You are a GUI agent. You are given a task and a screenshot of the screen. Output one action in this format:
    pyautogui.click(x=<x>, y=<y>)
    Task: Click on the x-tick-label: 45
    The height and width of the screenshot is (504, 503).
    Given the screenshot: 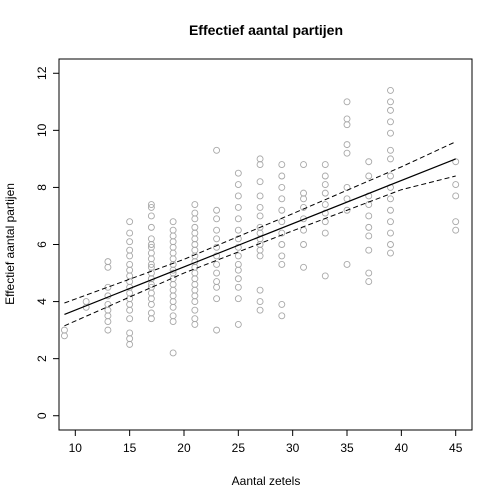 What is the action you would take?
    pyautogui.click(x=456, y=448)
    